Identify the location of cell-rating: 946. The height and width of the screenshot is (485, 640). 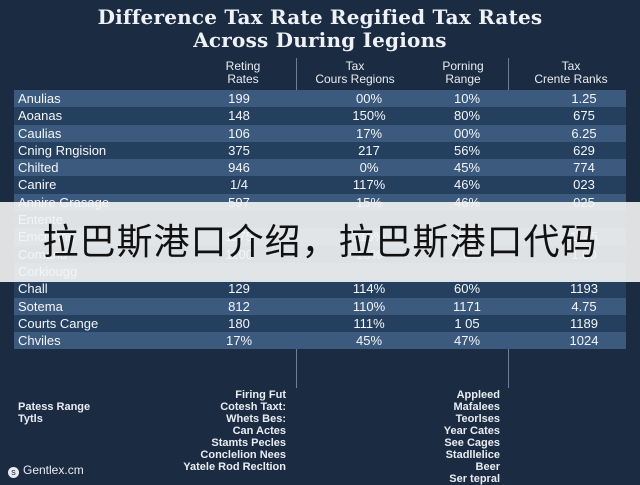
(239, 168).